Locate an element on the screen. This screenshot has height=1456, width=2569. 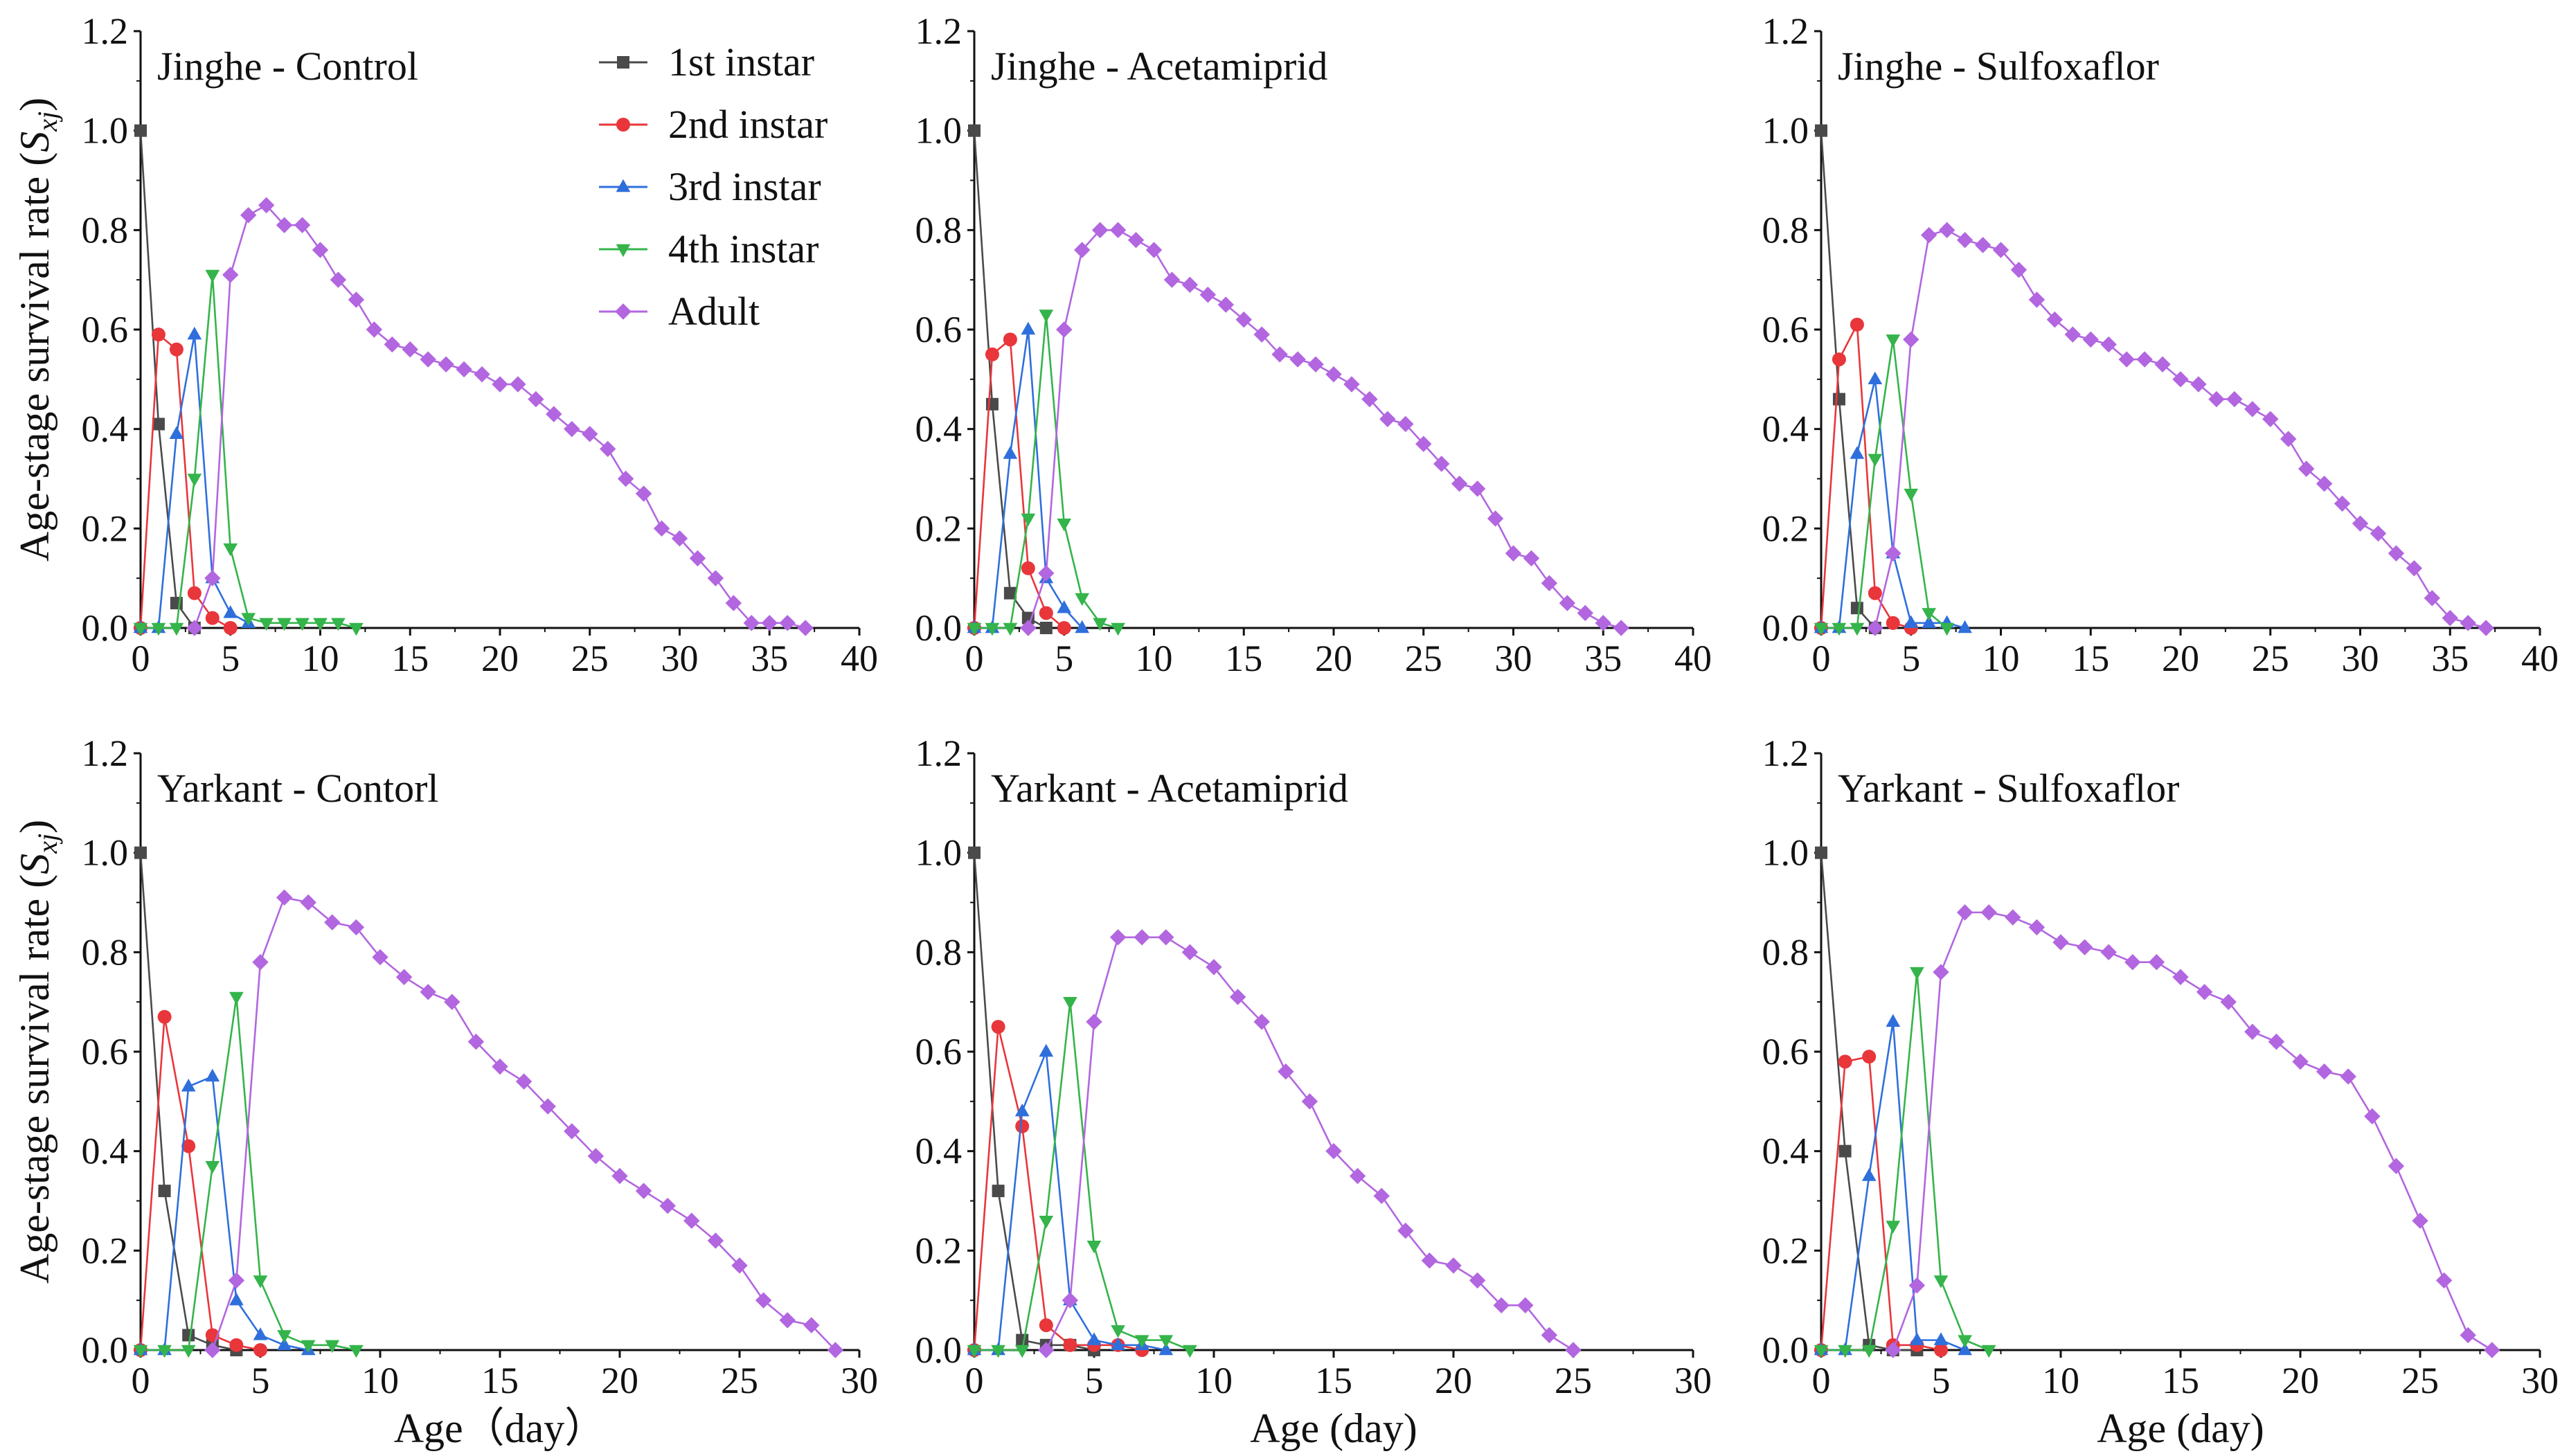
x-tick-label: 25 is located at coordinates (739, 1380).